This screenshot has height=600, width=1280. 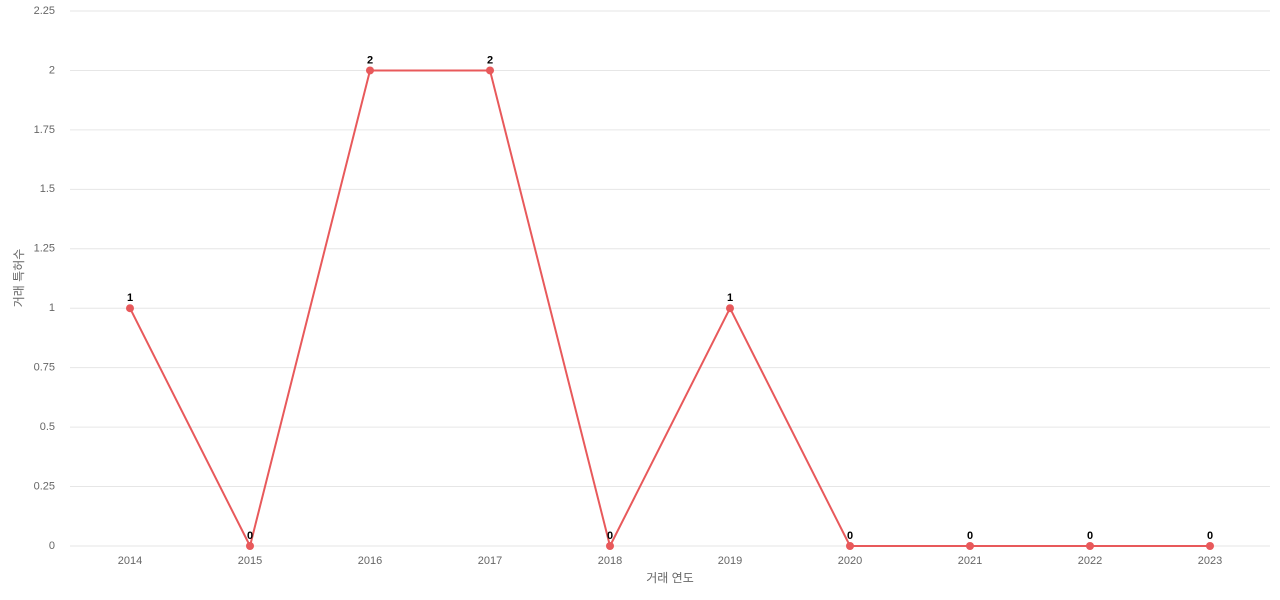 I want to click on x-tick-label: 2020, so click(x=850, y=561).